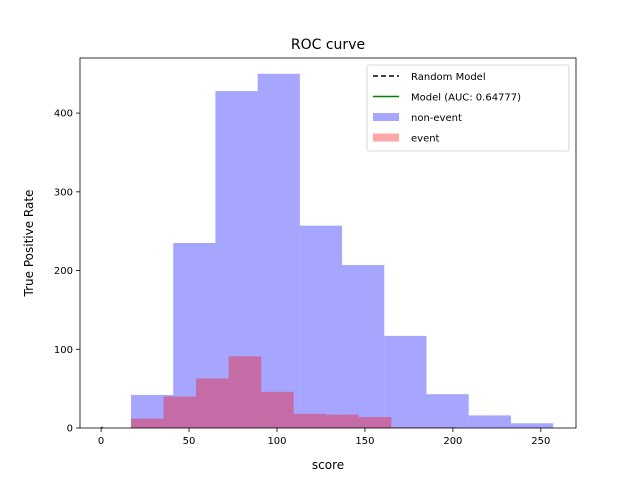 The height and width of the screenshot is (480, 640). What do you see at coordinates (63, 350) in the screenshot?
I see `y-tick-label: 100` at bounding box center [63, 350].